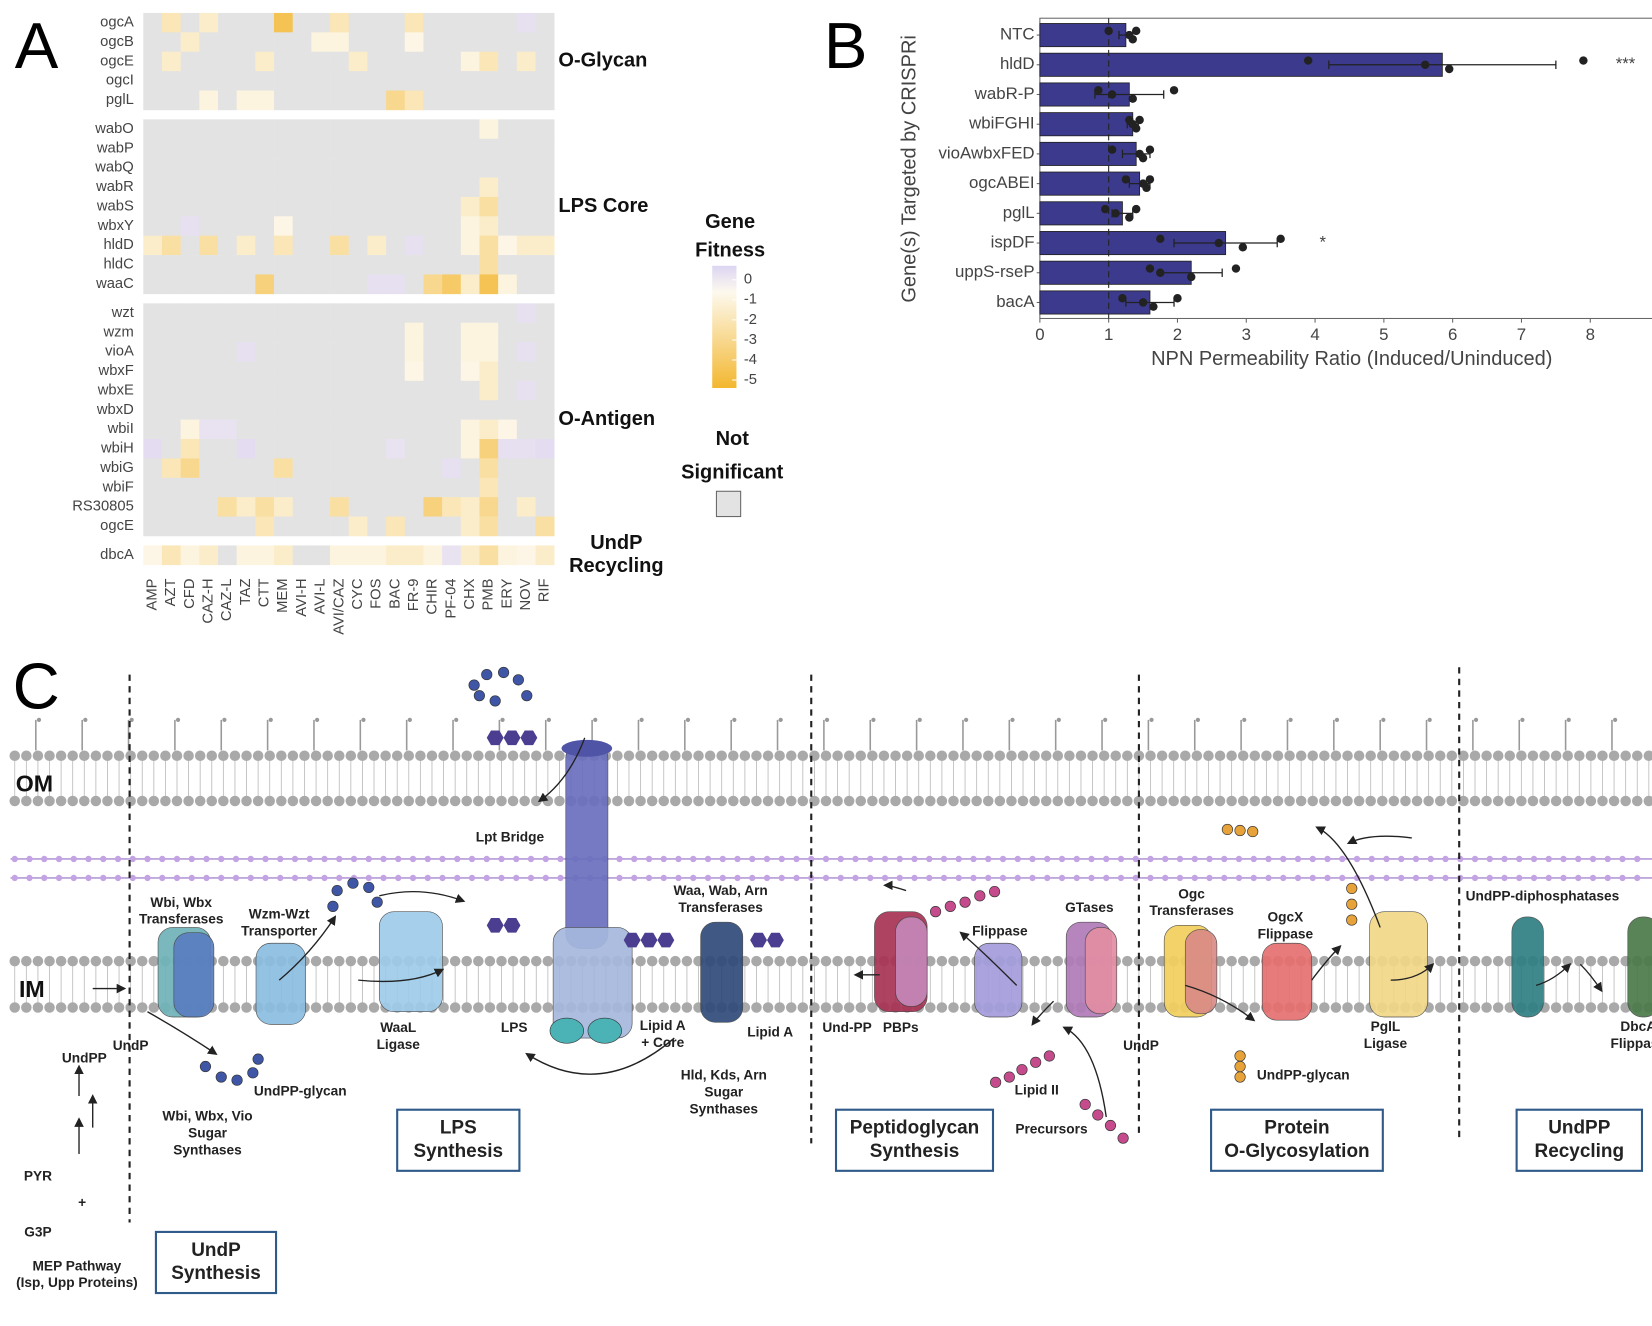  I want to click on diagram-label: G3P, so click(37, 1232).